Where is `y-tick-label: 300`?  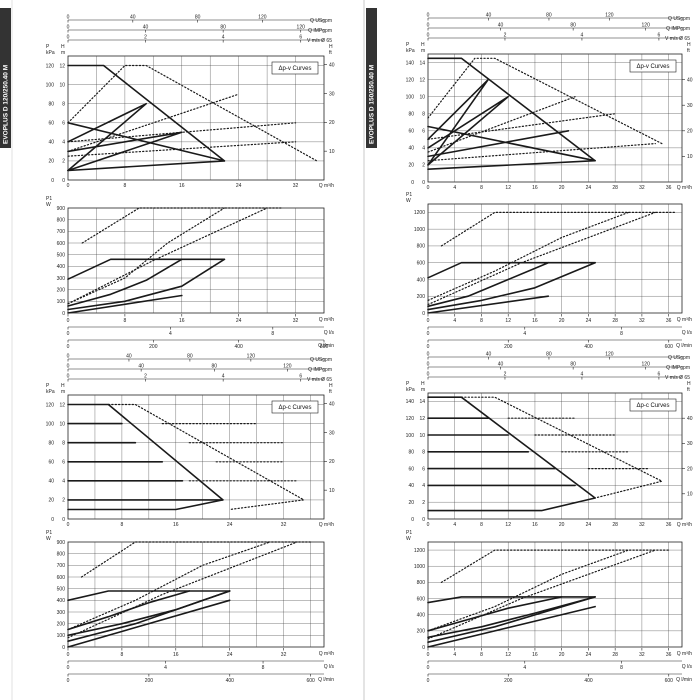
y-tick-label: 300 is located at coordinates (61, 613).